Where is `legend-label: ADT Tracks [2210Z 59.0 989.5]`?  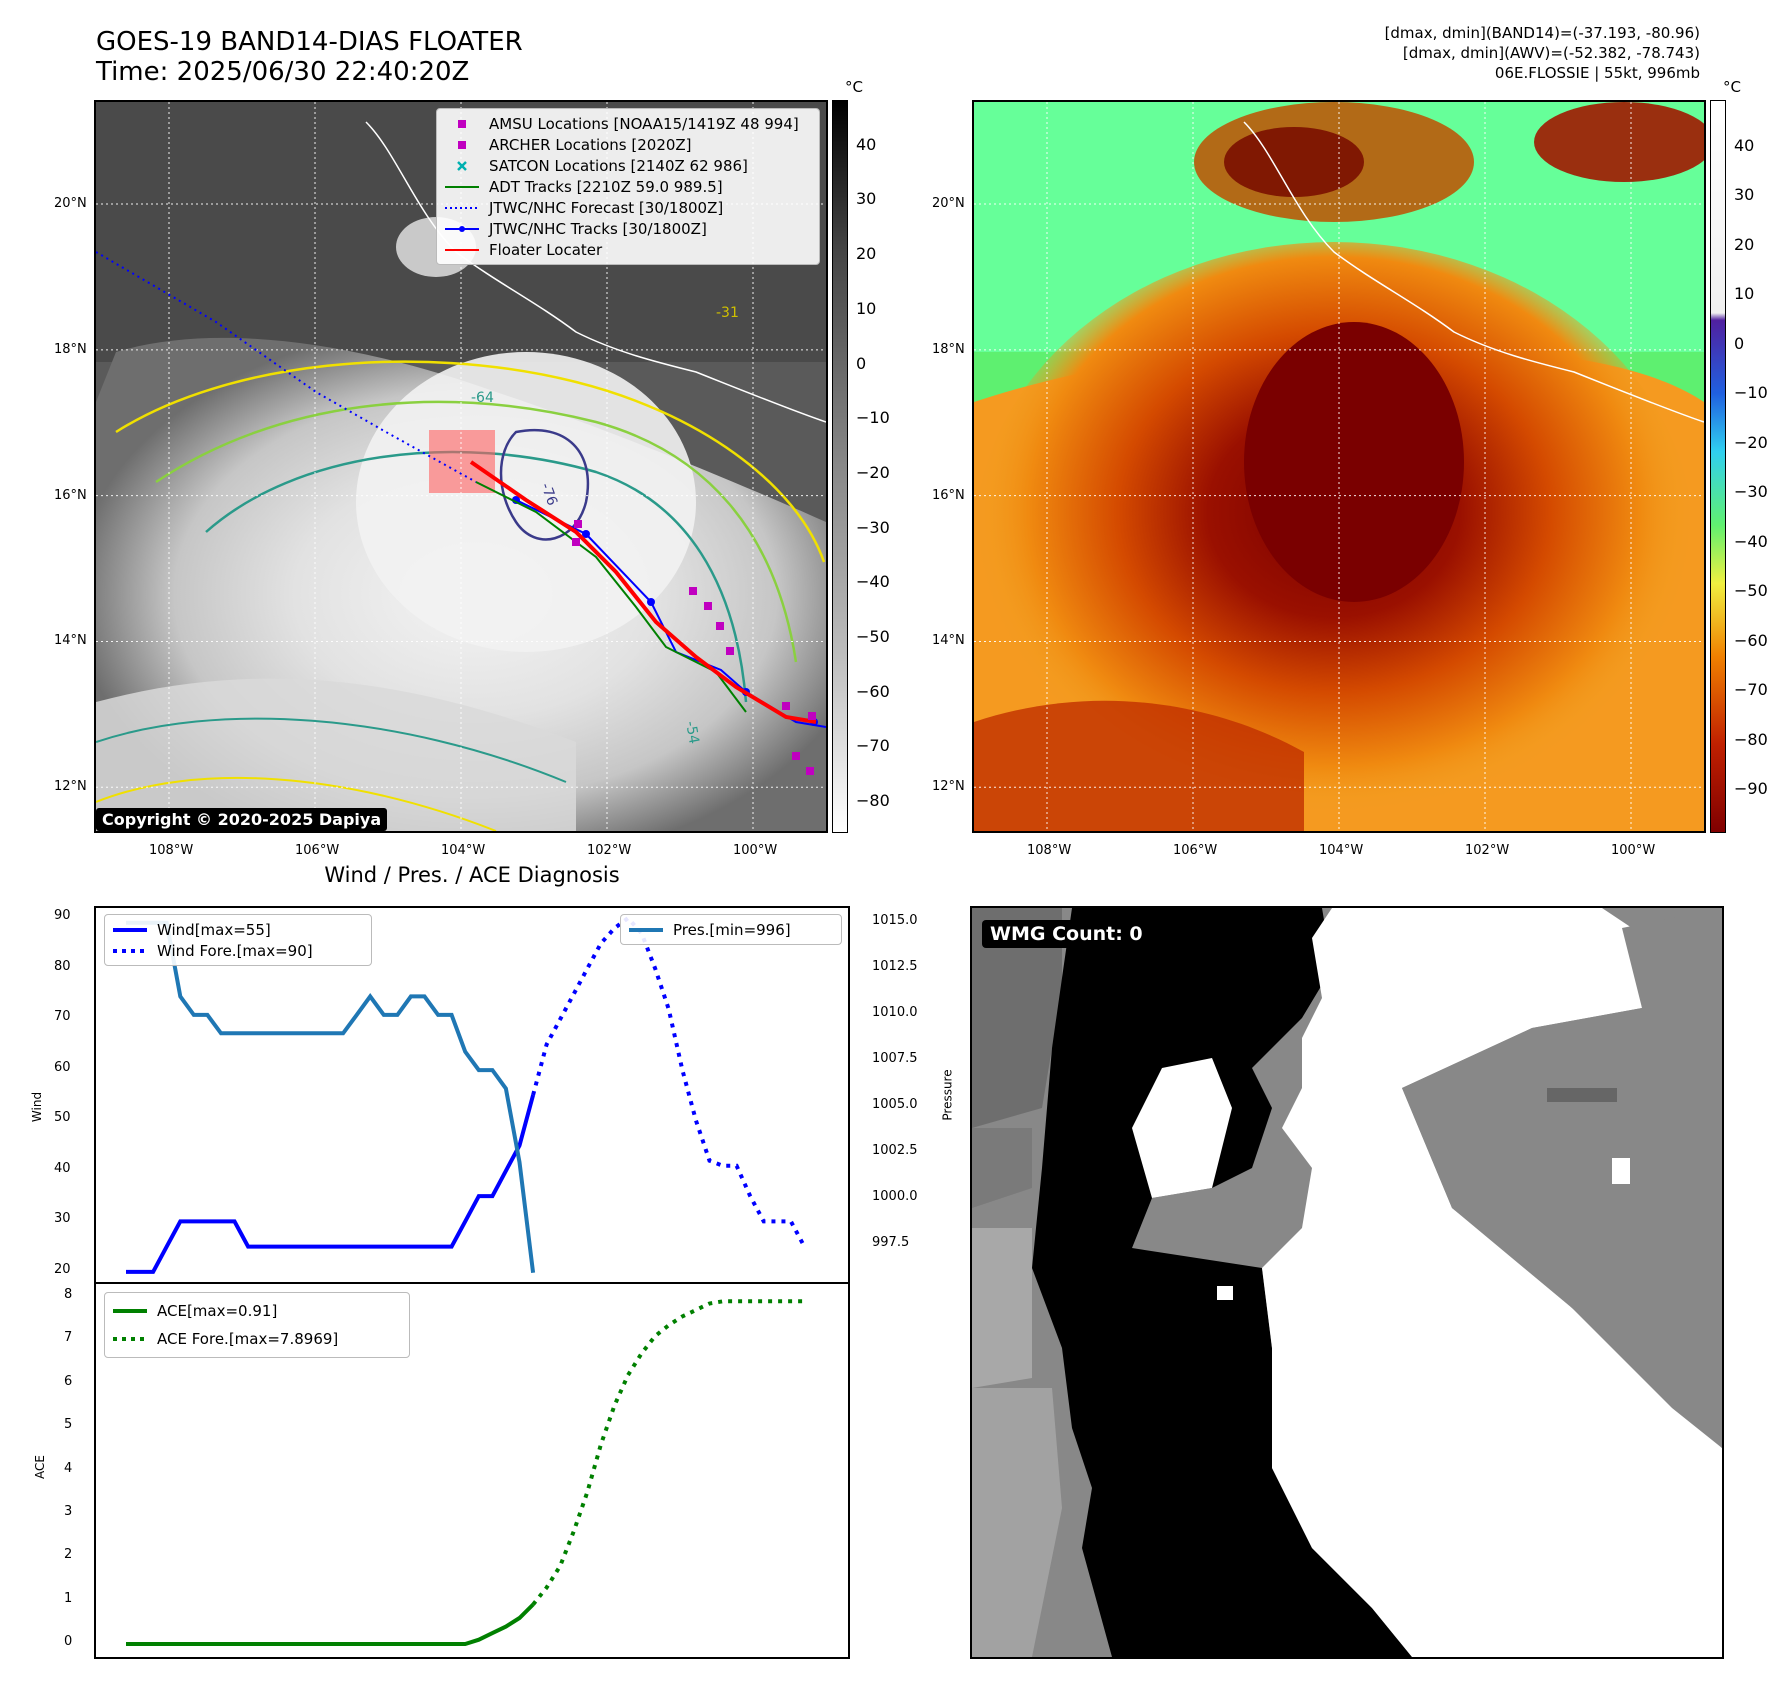 legend-label: ADT Tracks [2210Z 59.0 989.5] is located at coordinates (606, 186).